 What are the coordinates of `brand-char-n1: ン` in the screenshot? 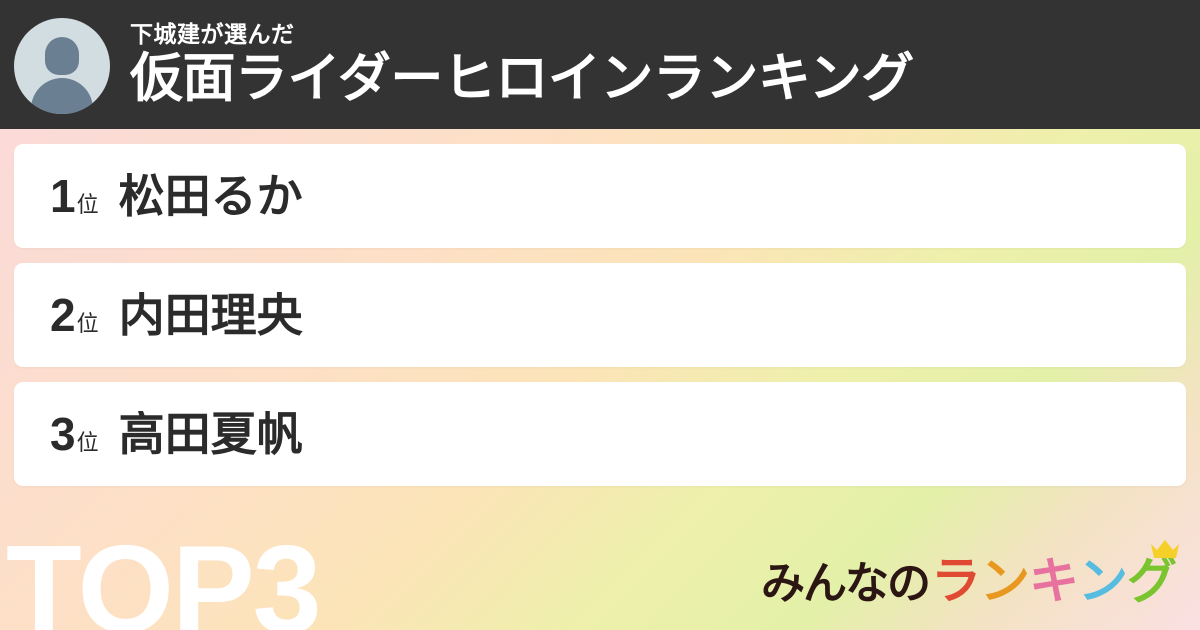 It's located at (1005, 581).